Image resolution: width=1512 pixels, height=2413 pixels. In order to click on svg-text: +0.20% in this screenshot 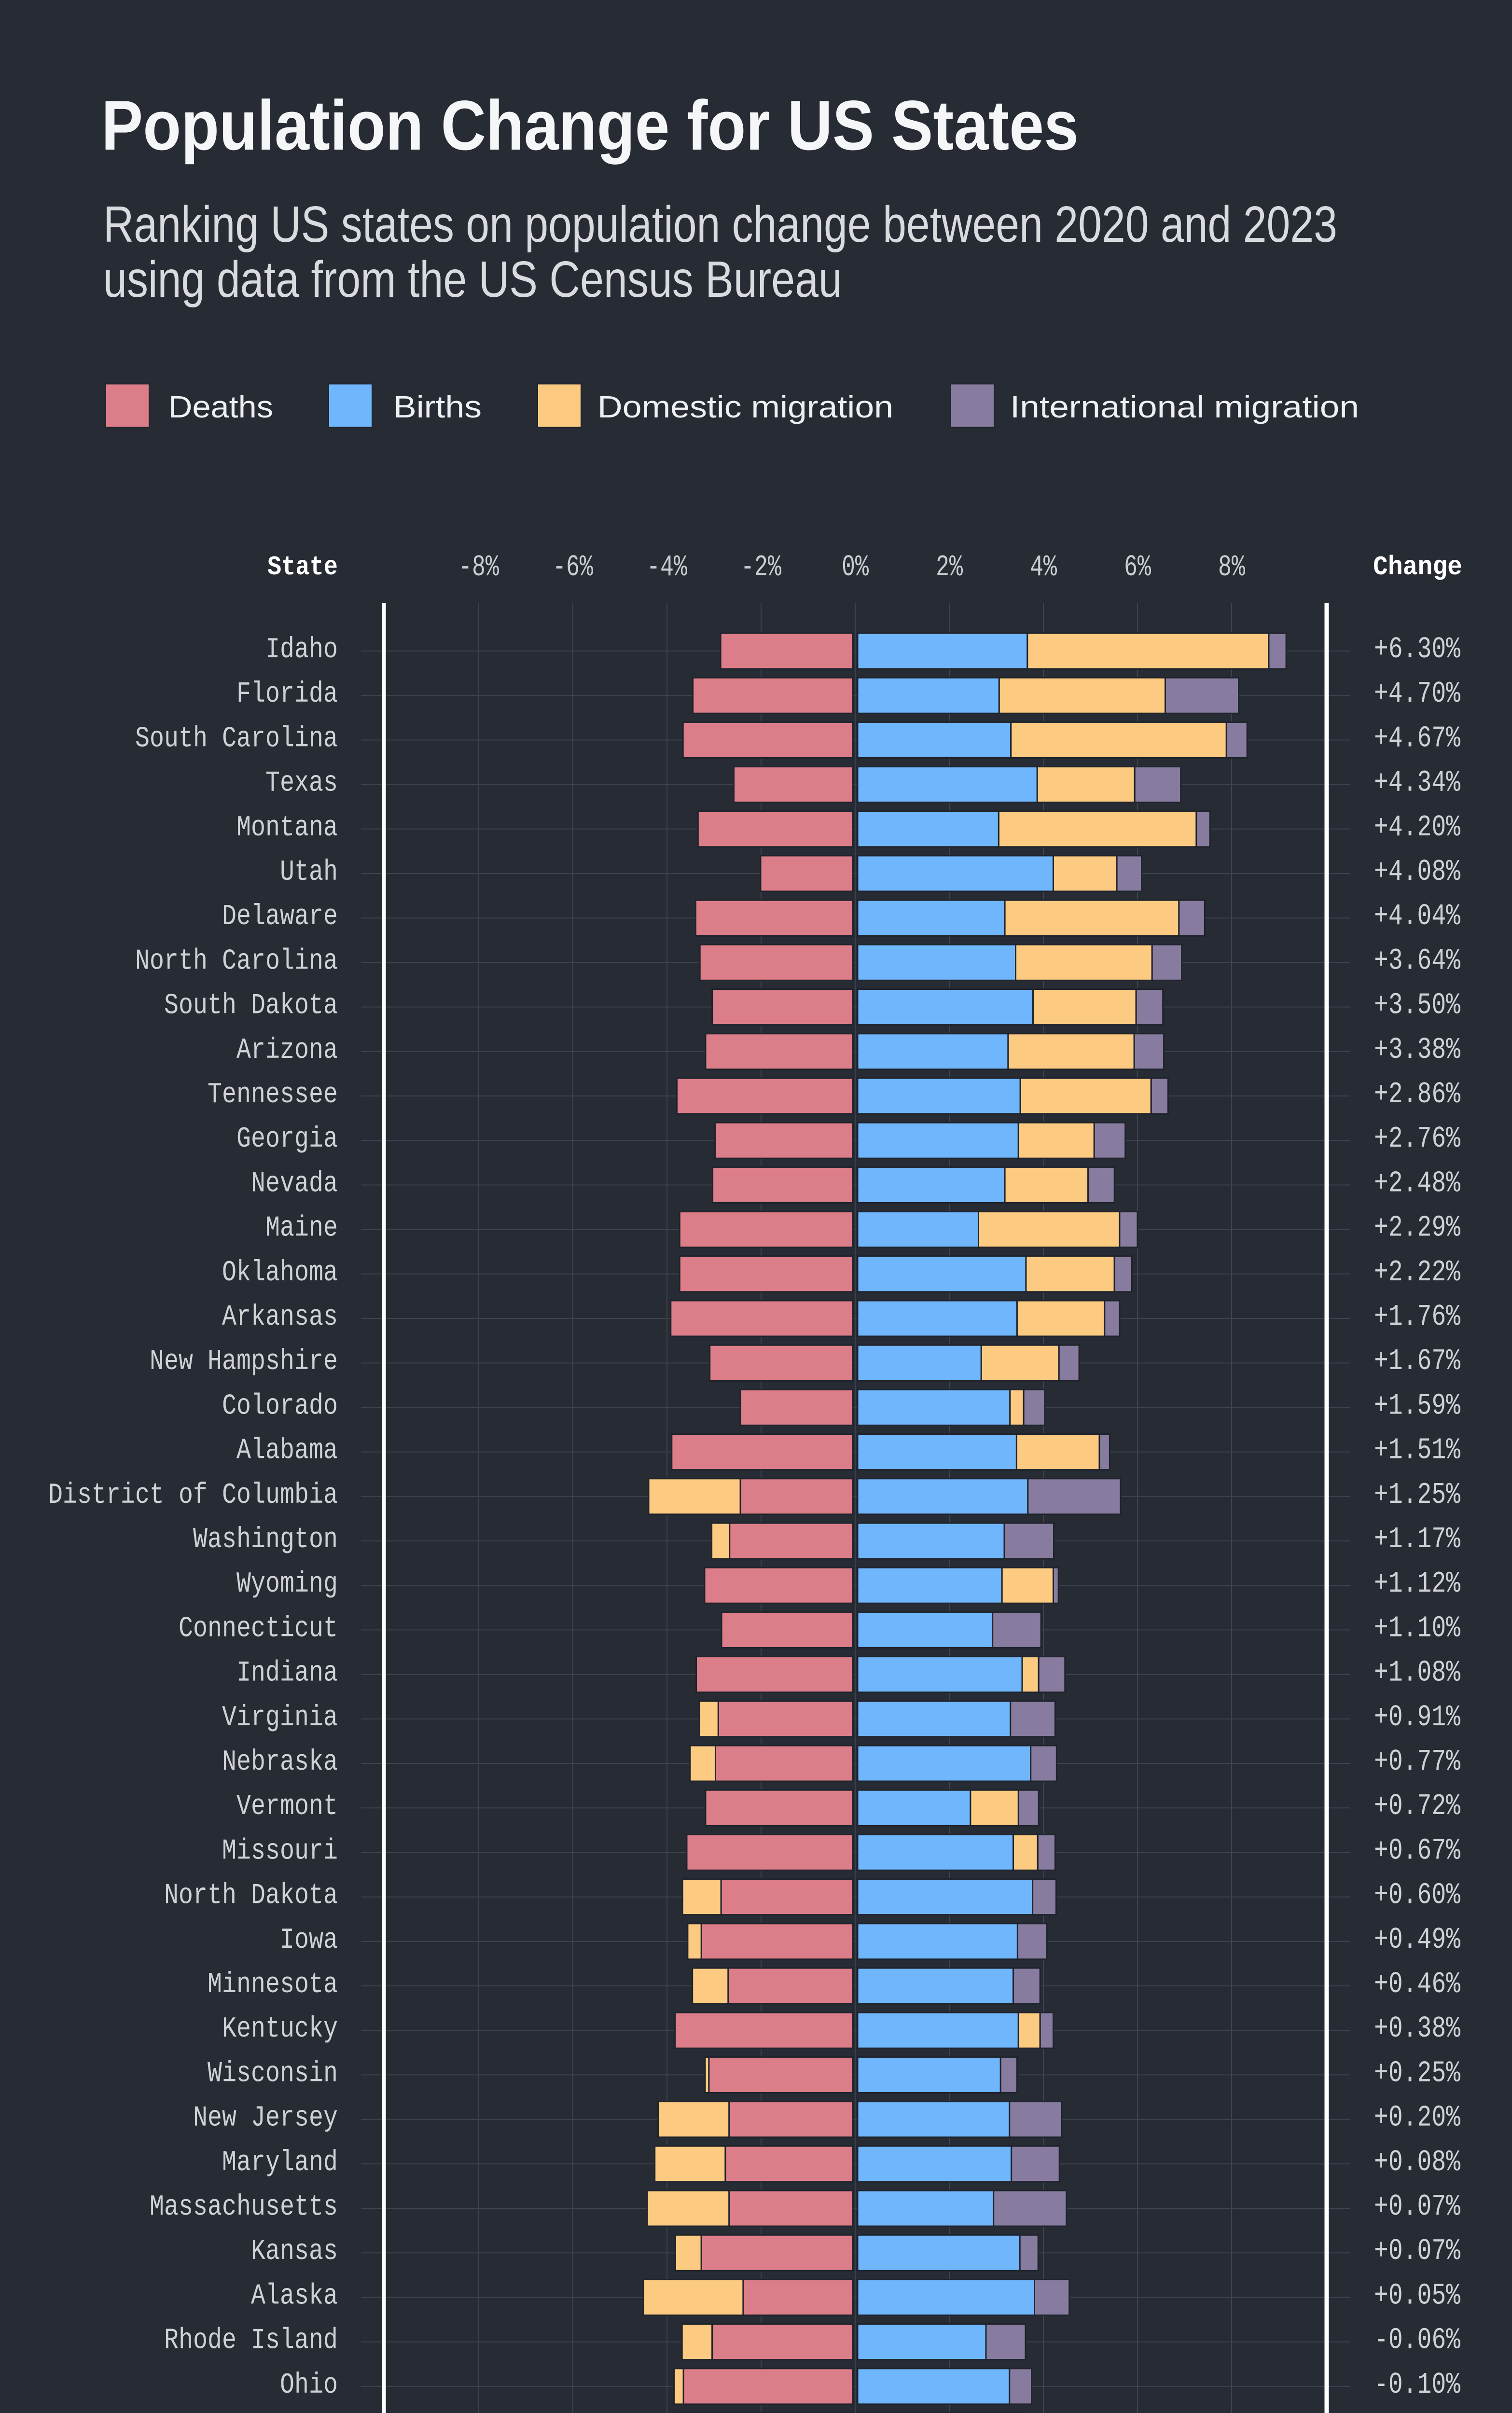, I will do `click(1417, 2118)`.